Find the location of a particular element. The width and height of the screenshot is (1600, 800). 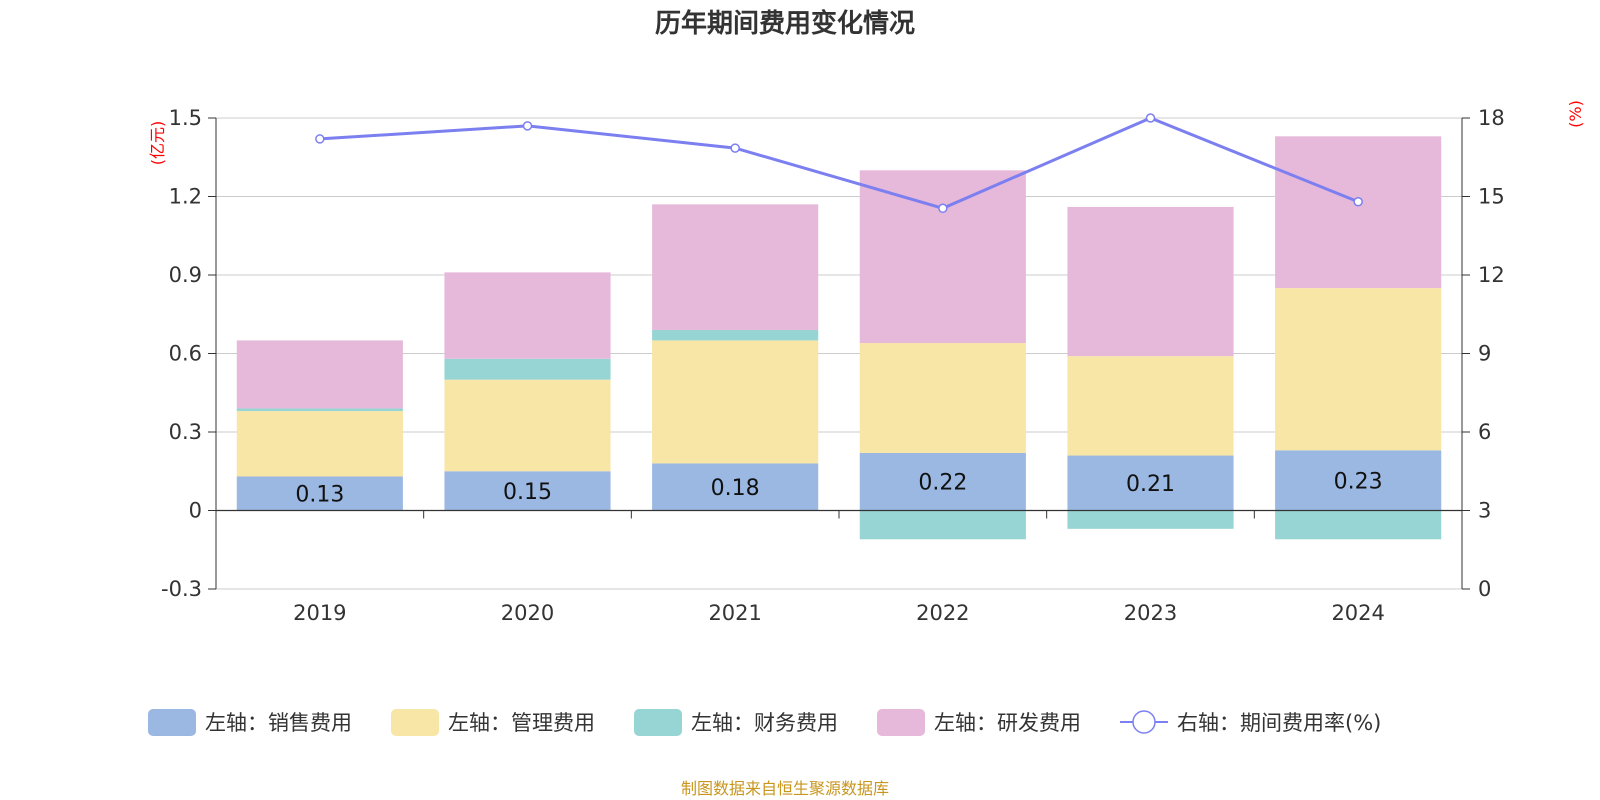

left-axis-unit: (亿元) is located at coordinates (157, 143).